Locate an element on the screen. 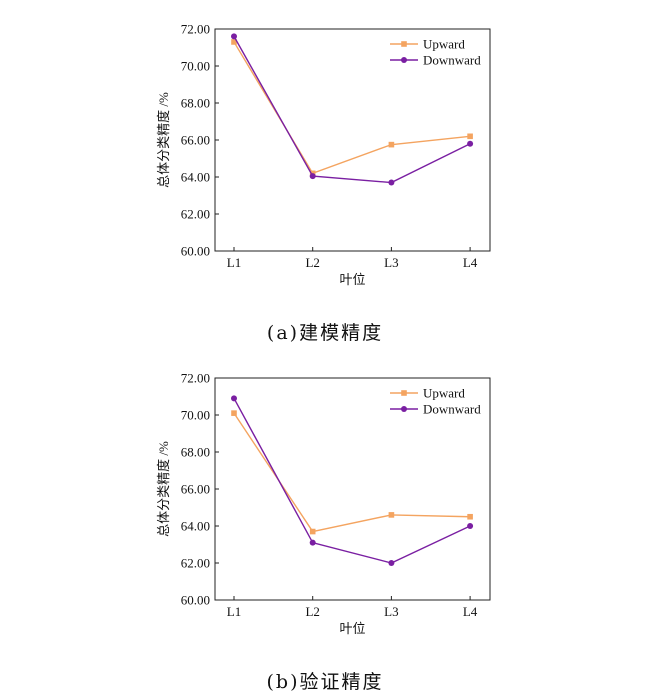 Image resolution: width=650 pixels, height=700 pixels. chart-b-xtick-label: L3 is located at coordinates (391, 611).